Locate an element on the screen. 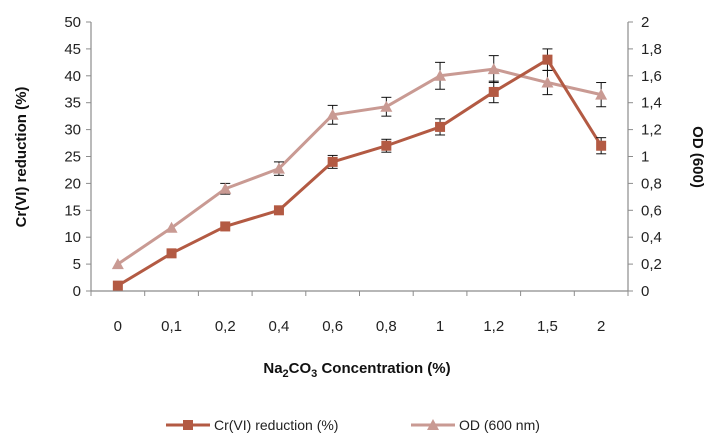 The image size is (715, 435). legend-label-od: OD (600 nm) is located at coordinates (499, 425).